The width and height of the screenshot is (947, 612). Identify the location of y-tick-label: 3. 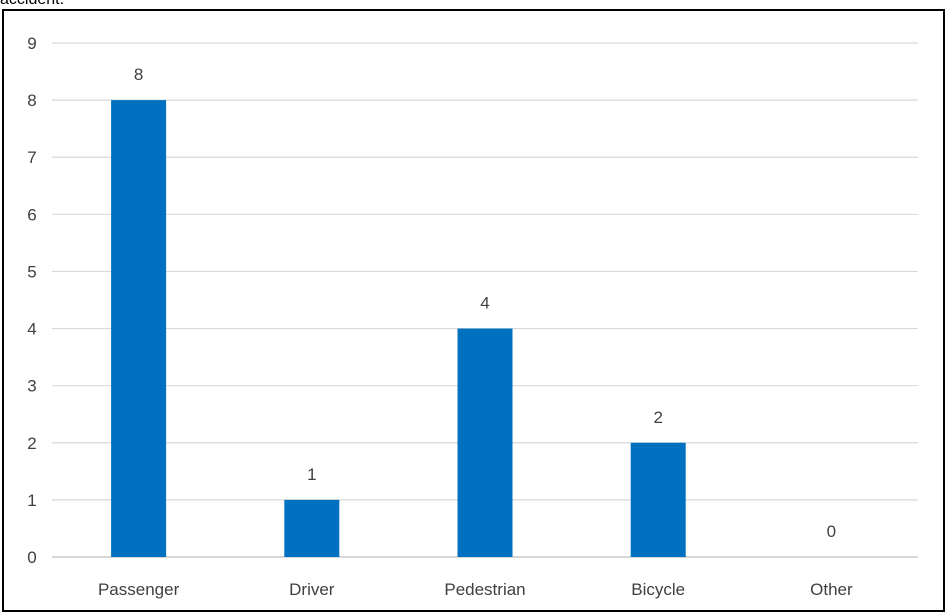
(31, 386).